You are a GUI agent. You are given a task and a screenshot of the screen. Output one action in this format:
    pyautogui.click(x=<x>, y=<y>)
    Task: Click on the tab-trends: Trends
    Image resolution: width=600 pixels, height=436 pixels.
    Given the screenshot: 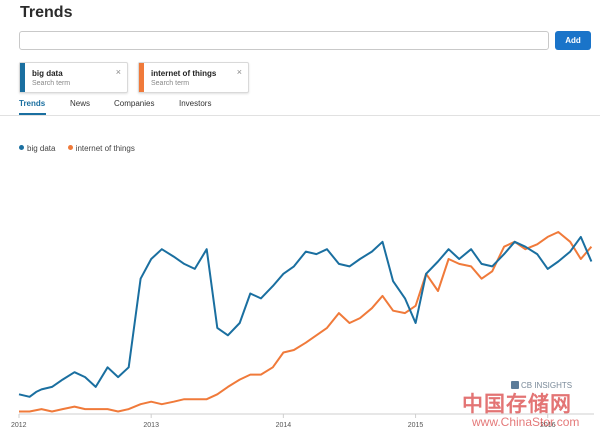 What is the action you would take?
    pyautogui.click(x=32, y=103)
    